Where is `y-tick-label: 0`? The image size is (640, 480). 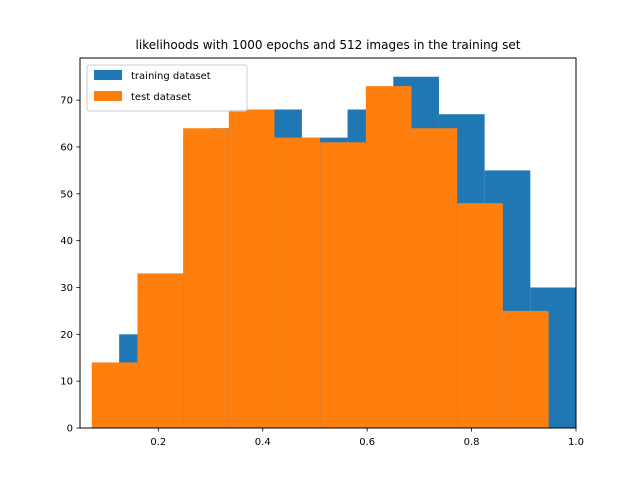 y-tick-label: 0 is located at coordinates (70, 429).